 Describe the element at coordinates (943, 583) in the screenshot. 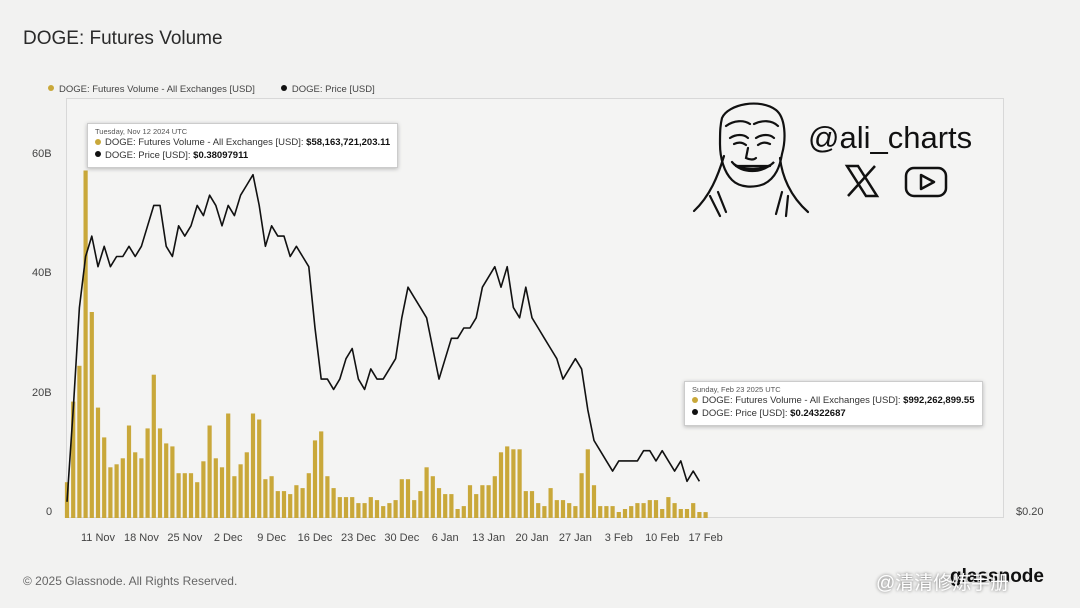

I see `watermark-text: @清清修炼手册` at that location.